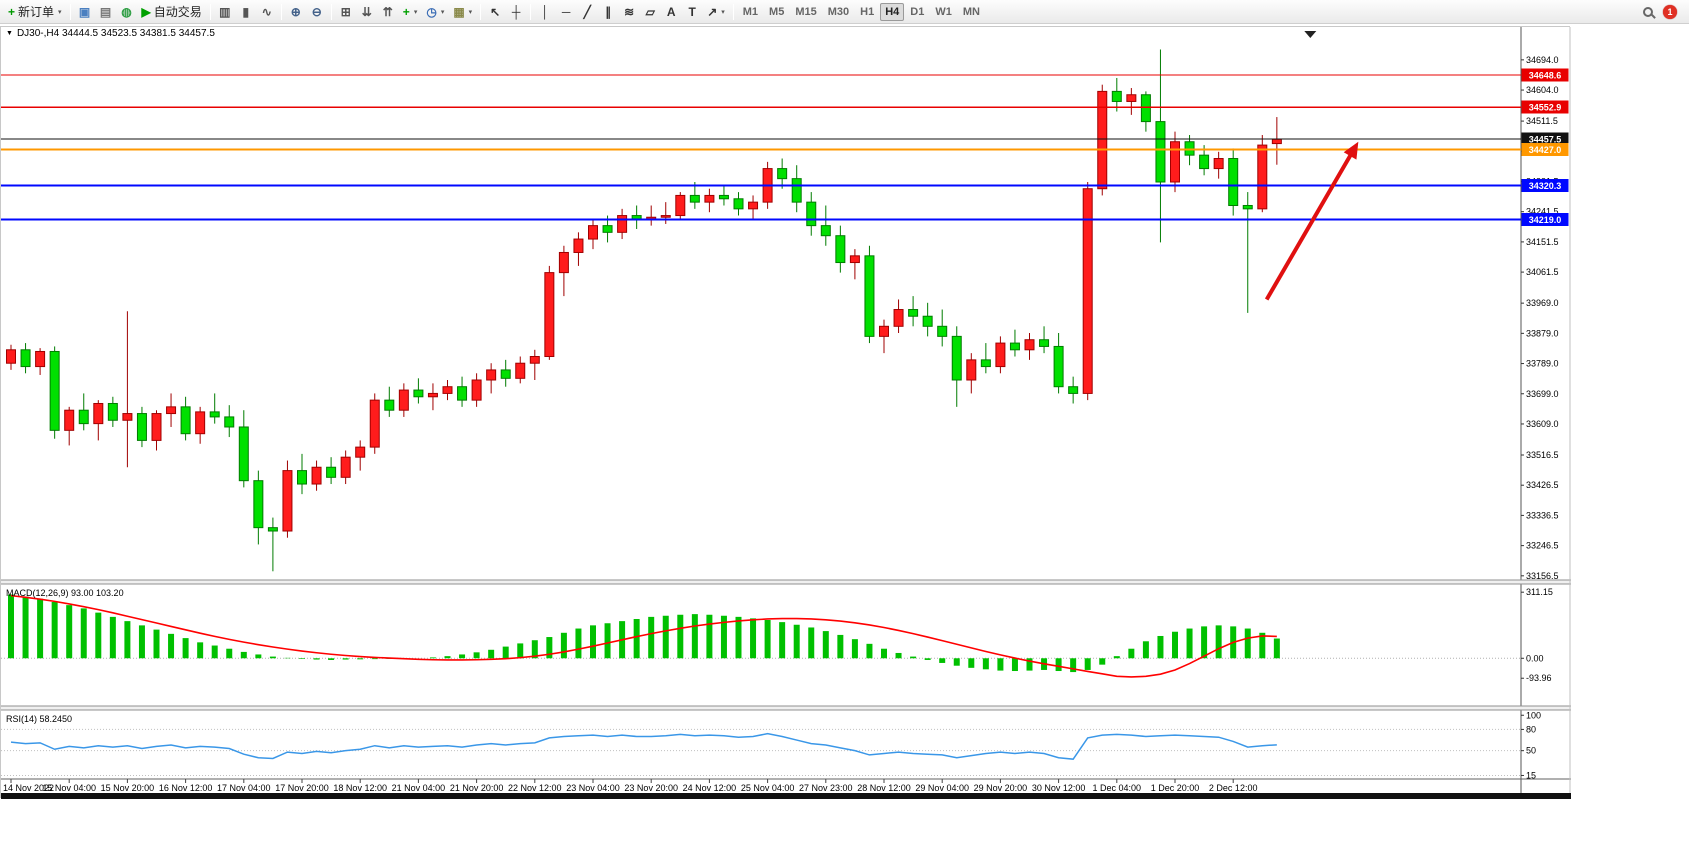 The height and width of the screenshot is (859, 1689). I want to click on arrows-tool-button: ↗ ▾, so click(716, 12).